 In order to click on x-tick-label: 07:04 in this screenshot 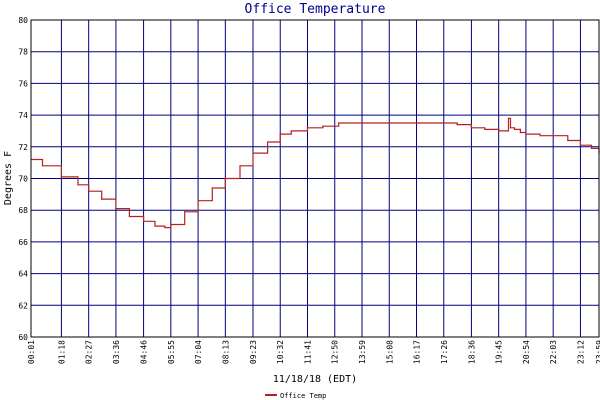, I will do `click(198, 352)`.